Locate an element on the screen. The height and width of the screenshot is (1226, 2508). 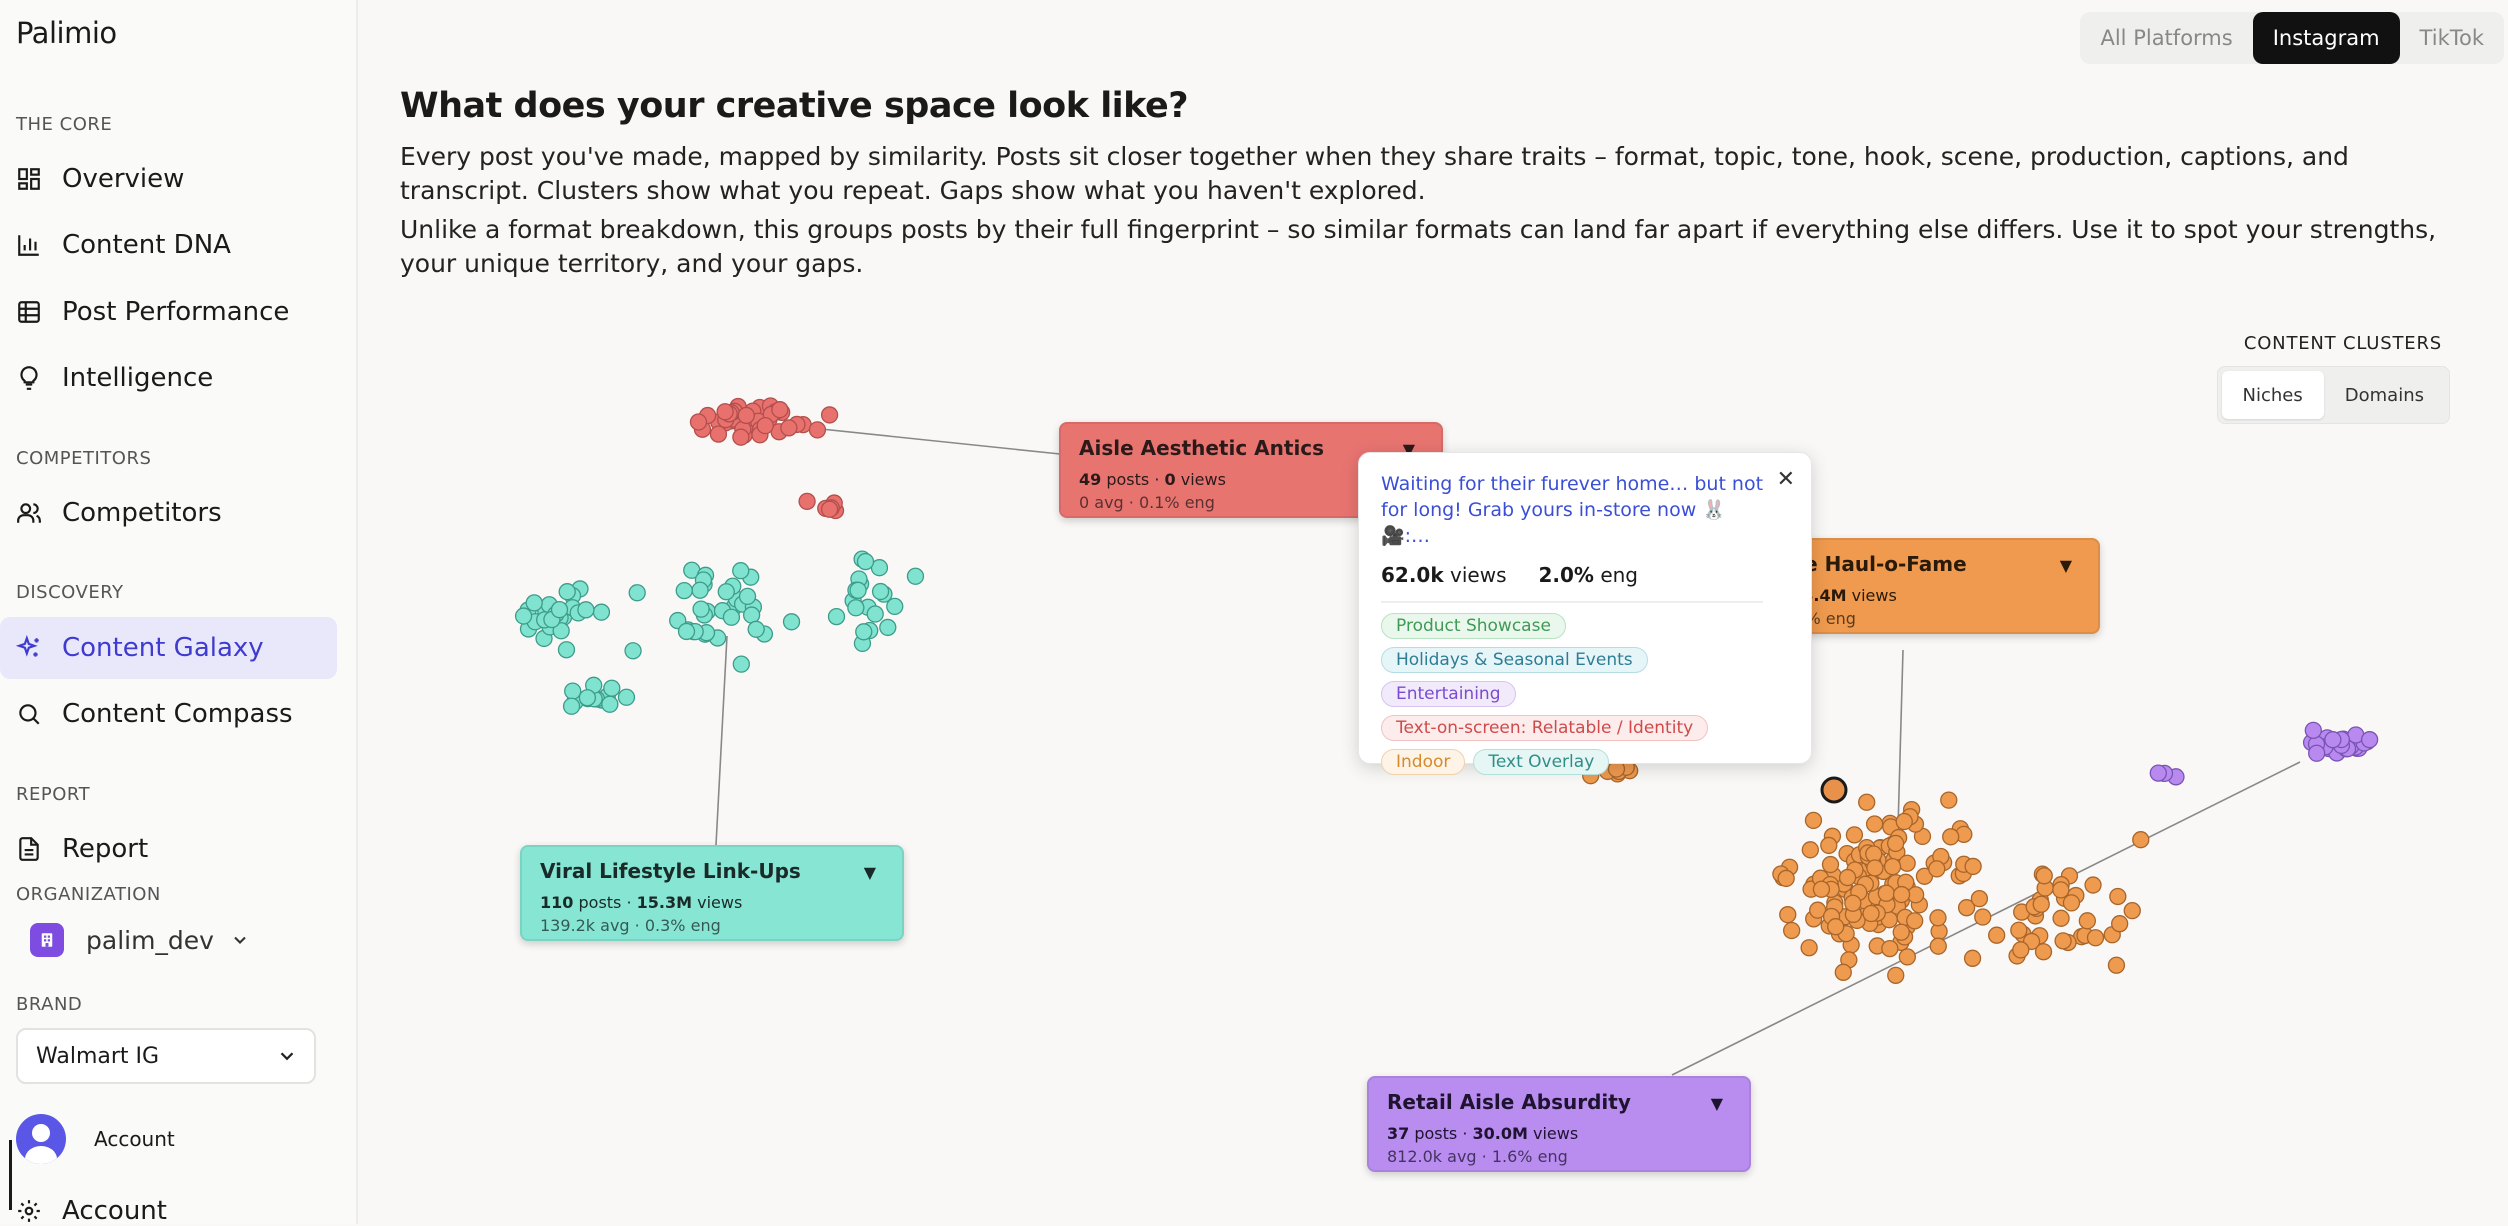
gear-icon is located at coordinates (29, 1211).